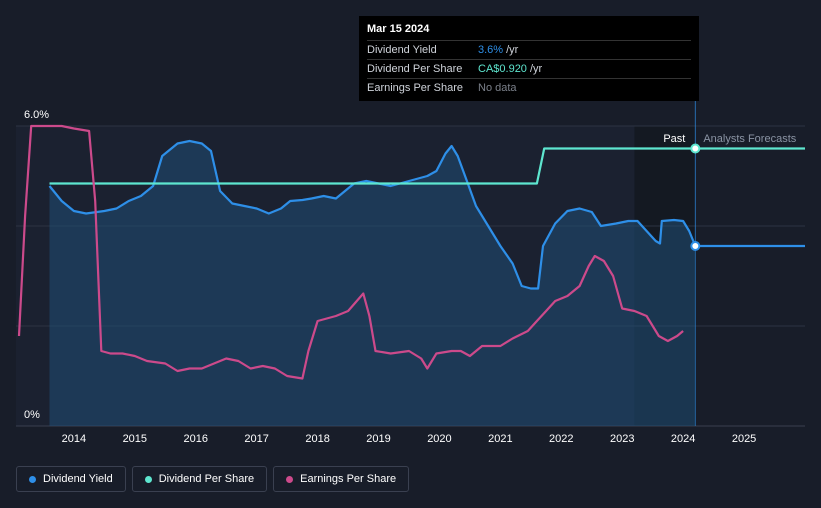  I want to click on forecast-label: Analysts Forecasts, so click(749, 139).